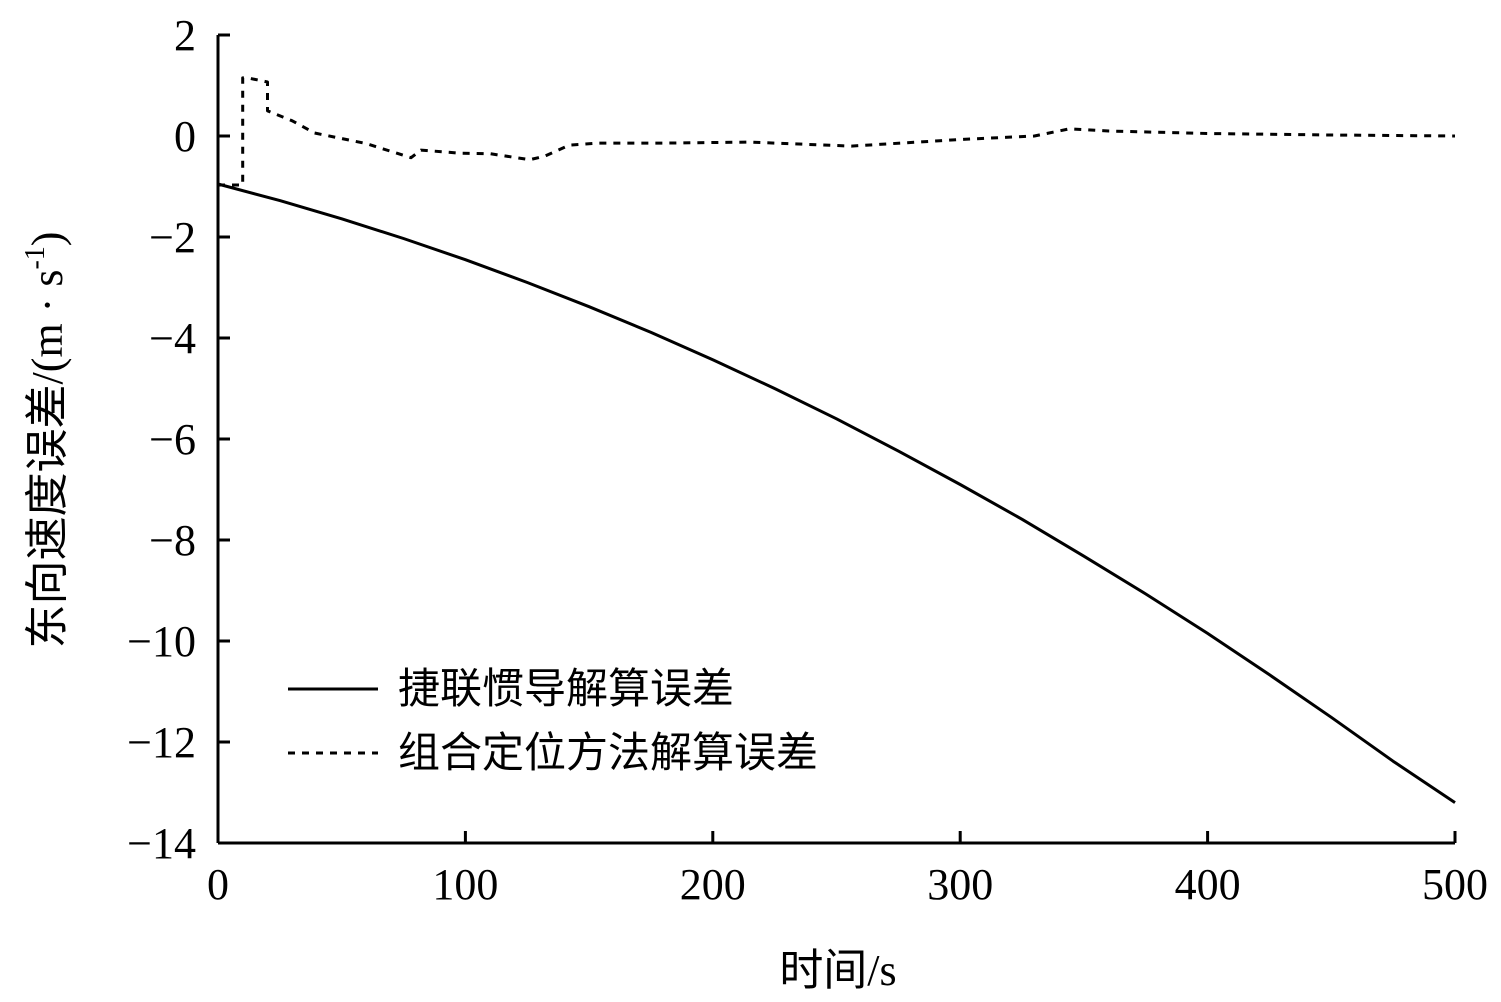 The height and width of the screenshot is (1002, 1501). What do you see at coordinates (608, 753) in the screenshot?
I see `legend-label-1: 组合定位方法解算误差` at bounding box center [608, 753].